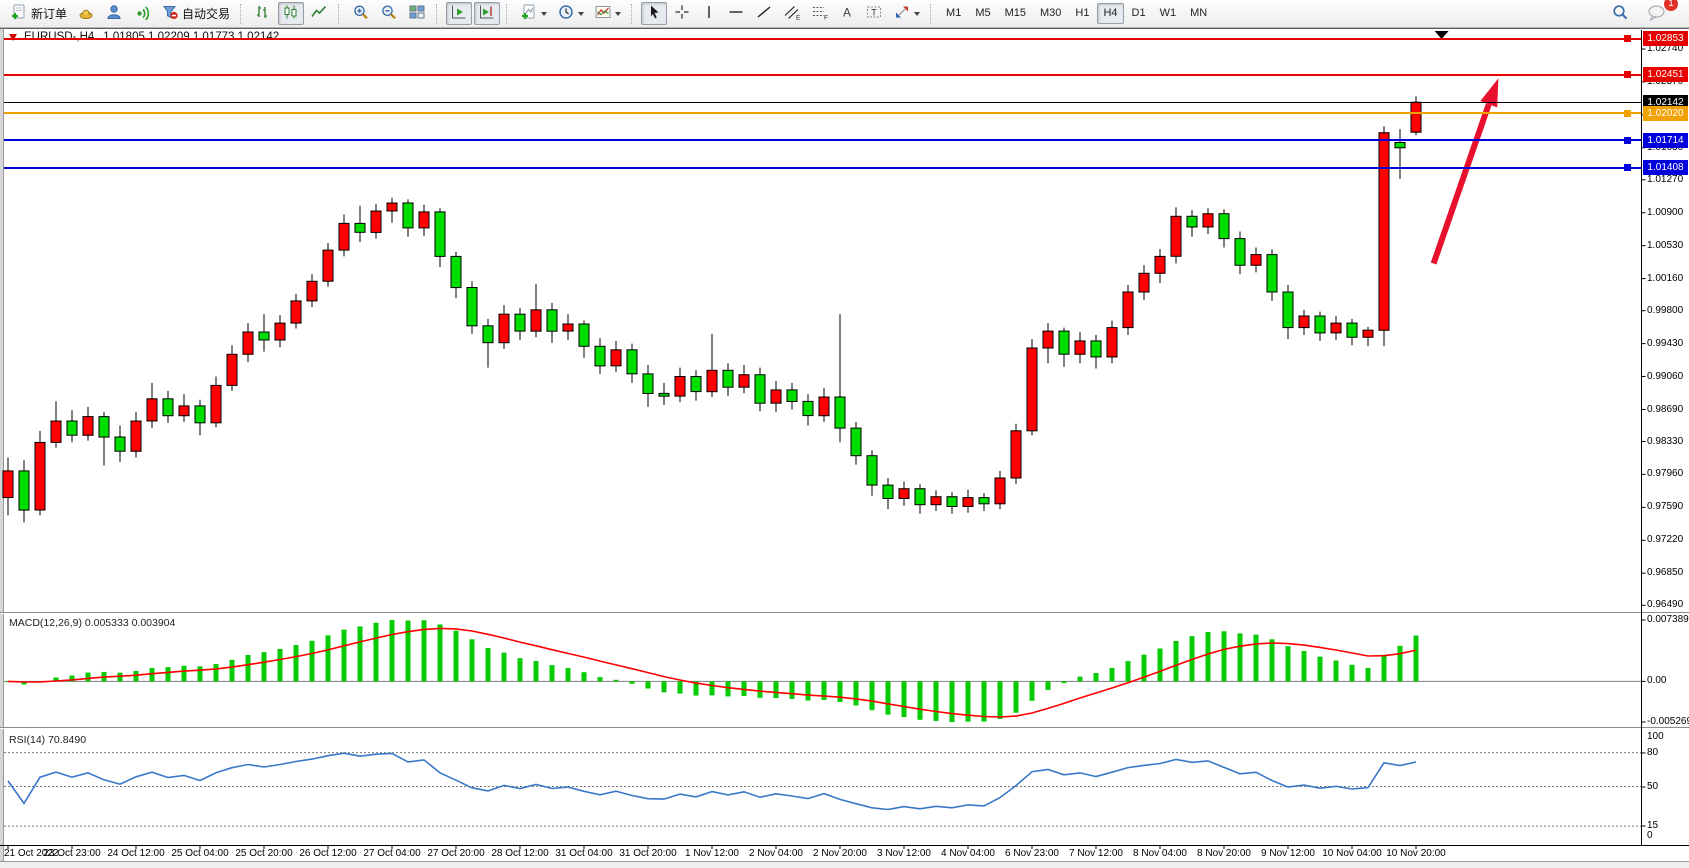  I want to click on chart-shift-marker, so click(1441, 35).